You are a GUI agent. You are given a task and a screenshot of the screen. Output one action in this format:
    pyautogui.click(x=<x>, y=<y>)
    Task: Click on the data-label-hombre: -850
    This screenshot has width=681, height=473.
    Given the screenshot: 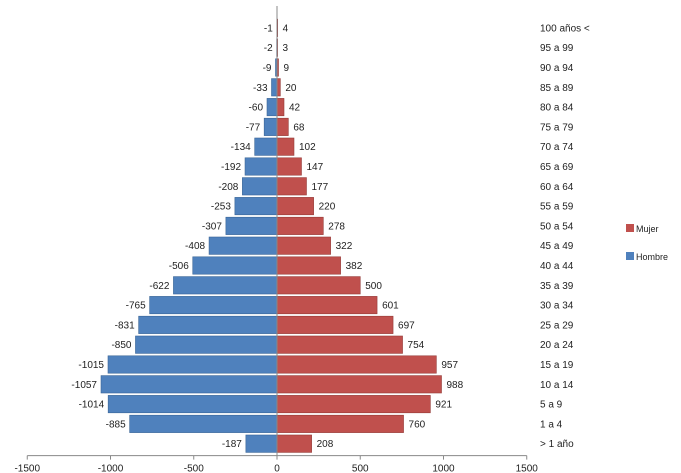 What is the action you would take?
    pyautogui.click(x=121, y=345)
    